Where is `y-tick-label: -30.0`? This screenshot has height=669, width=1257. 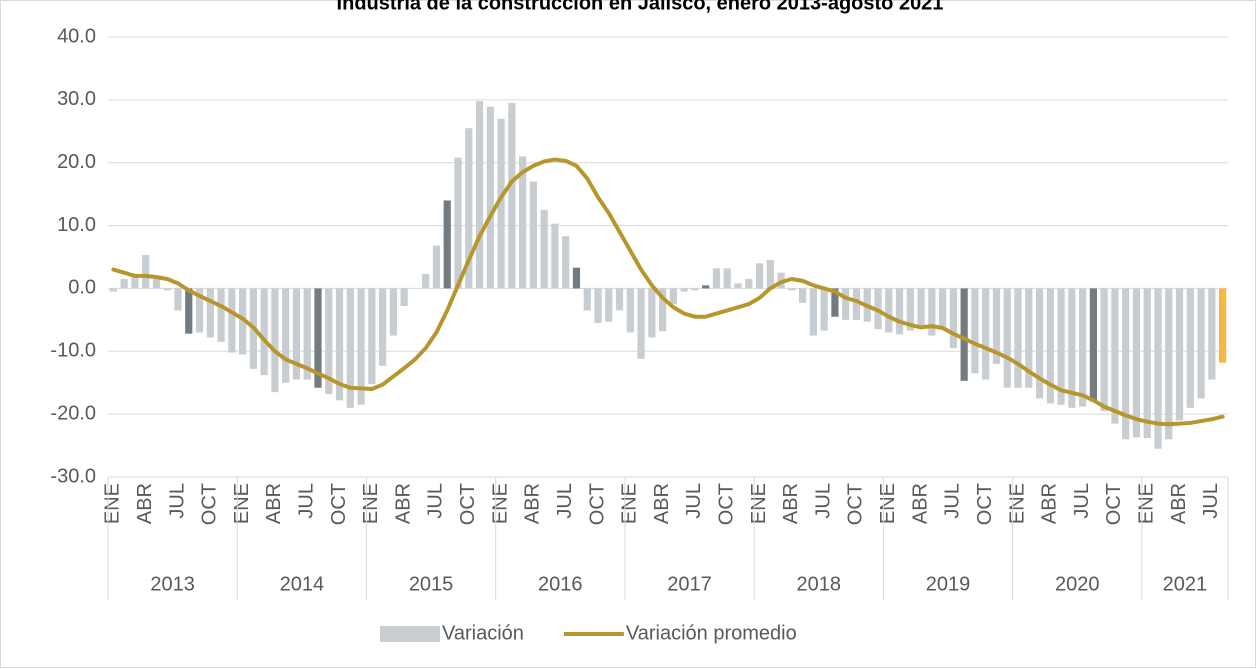 y-tick-label: -30.0 is located at coordinates (73, 476).